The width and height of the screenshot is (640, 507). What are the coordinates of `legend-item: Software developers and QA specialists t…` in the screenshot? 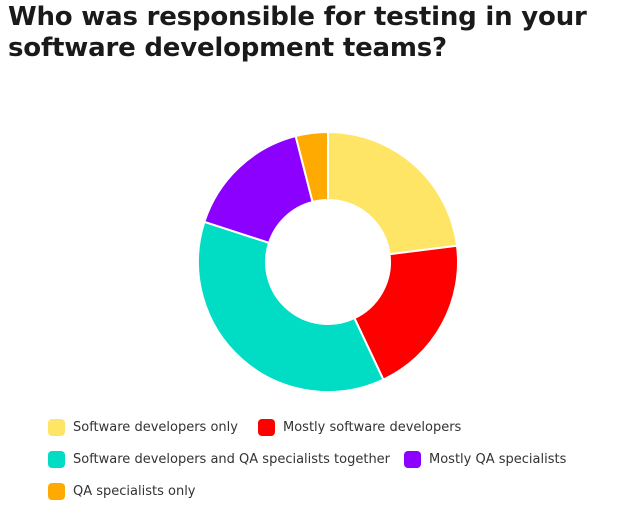 It's located at (219, 459).